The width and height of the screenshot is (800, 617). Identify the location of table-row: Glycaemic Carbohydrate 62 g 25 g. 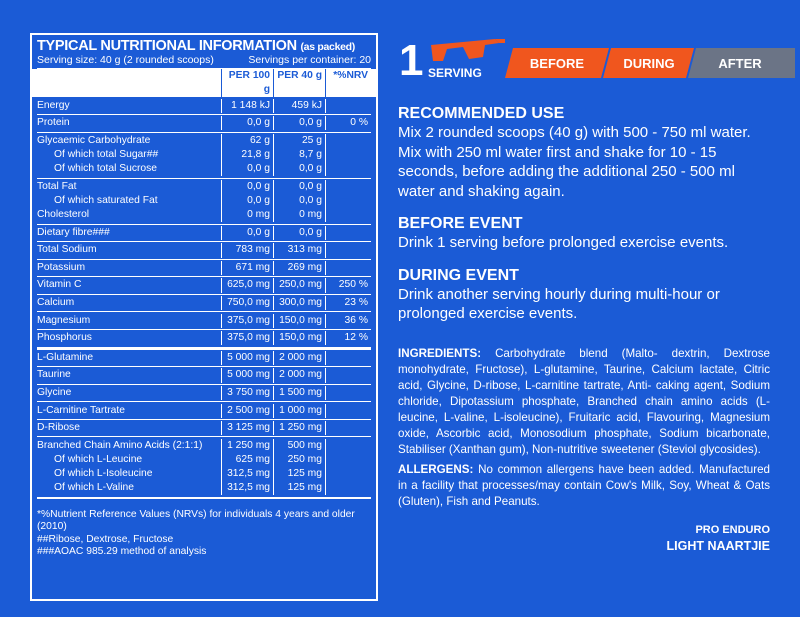
(204, 140).